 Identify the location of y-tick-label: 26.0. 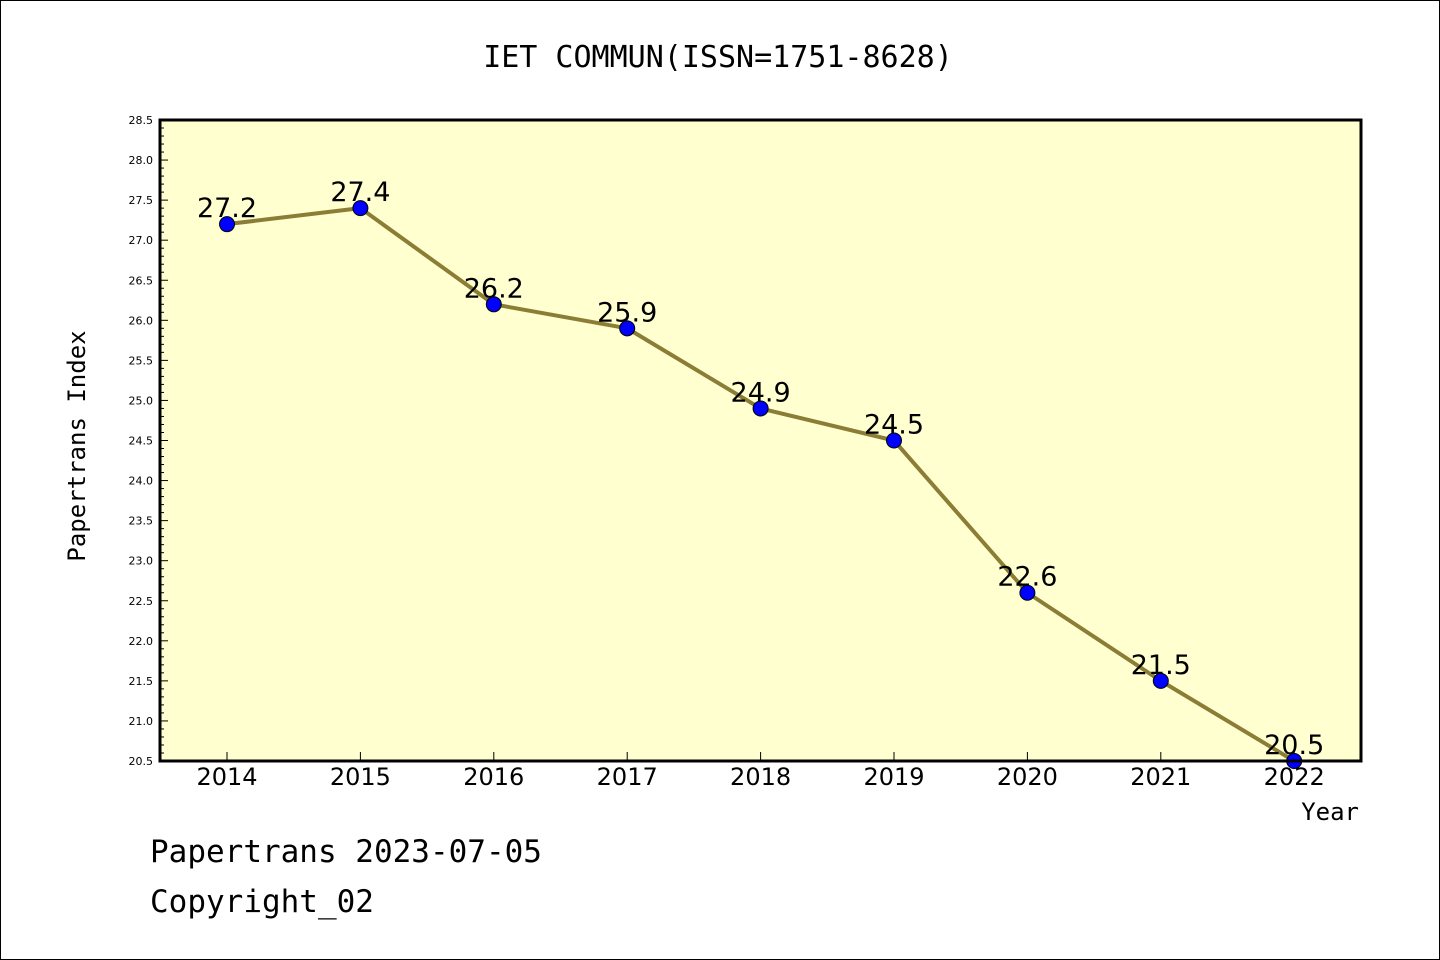
(141, 320).